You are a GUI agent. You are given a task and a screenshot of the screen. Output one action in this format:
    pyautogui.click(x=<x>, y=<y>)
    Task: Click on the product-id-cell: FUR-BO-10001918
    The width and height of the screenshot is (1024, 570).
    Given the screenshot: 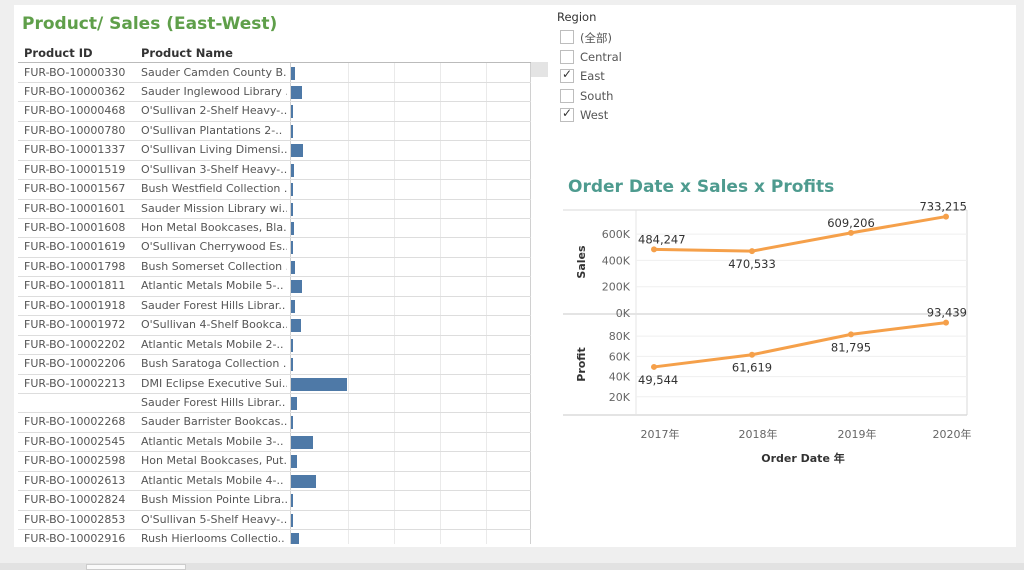 What is the action you would take?
    pyautogui.click(x=75, y=305)
    